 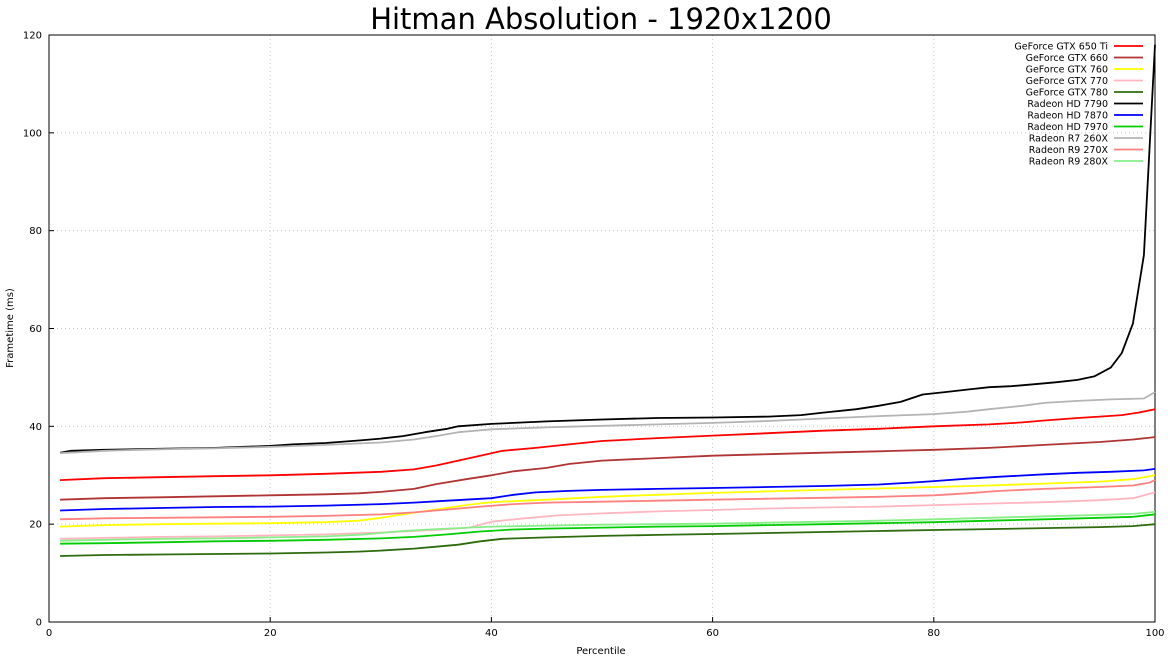 What do you see at coordinates (32, 133) in the screenshot?
I see `y-tick-label: 100` at bounding box center [32, 133].